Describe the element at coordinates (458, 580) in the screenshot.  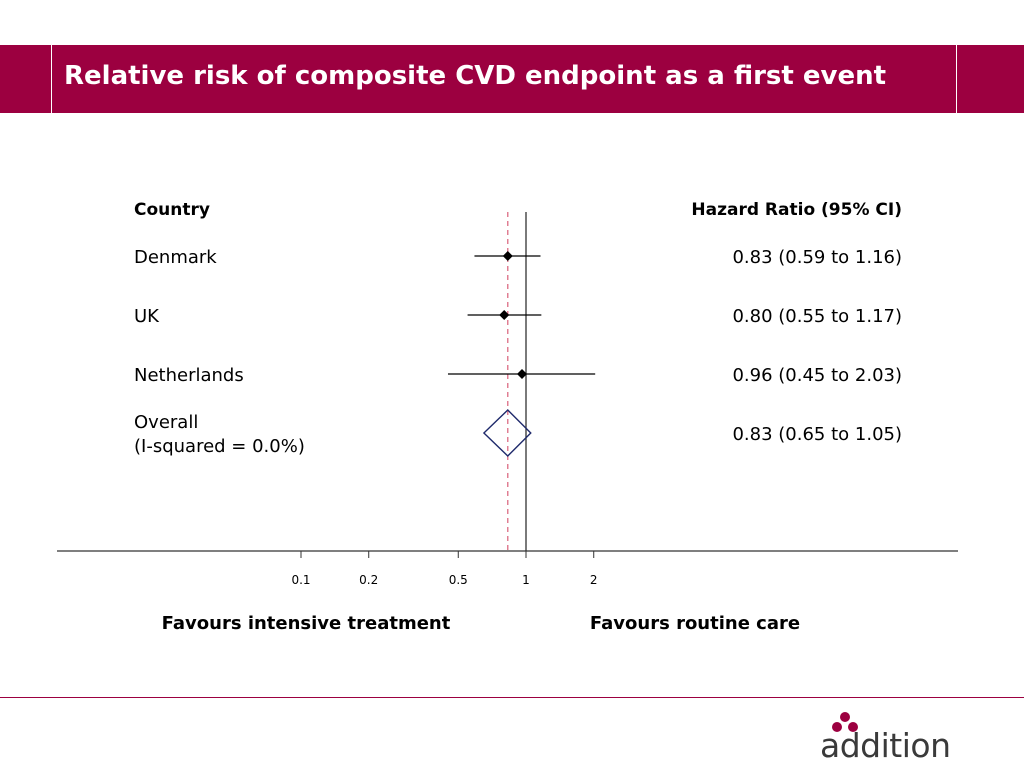
I see `x-tick-label: 0.5` at that location.